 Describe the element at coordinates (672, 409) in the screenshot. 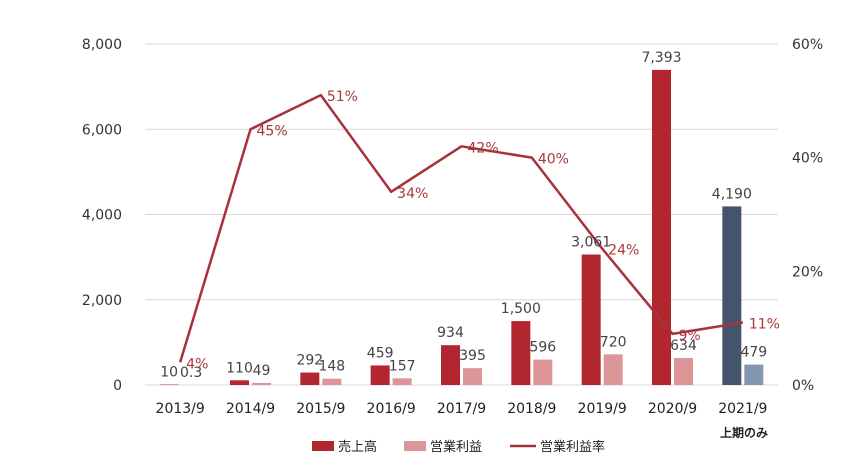

I see `x-tick-label: 2020/9` at that location.